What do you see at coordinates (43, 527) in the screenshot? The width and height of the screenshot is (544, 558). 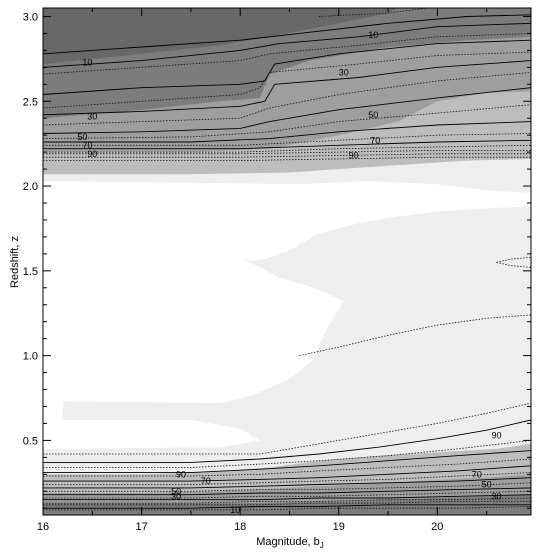 I see `x-tick-label-0: 16` at bounding box center [43, 527].